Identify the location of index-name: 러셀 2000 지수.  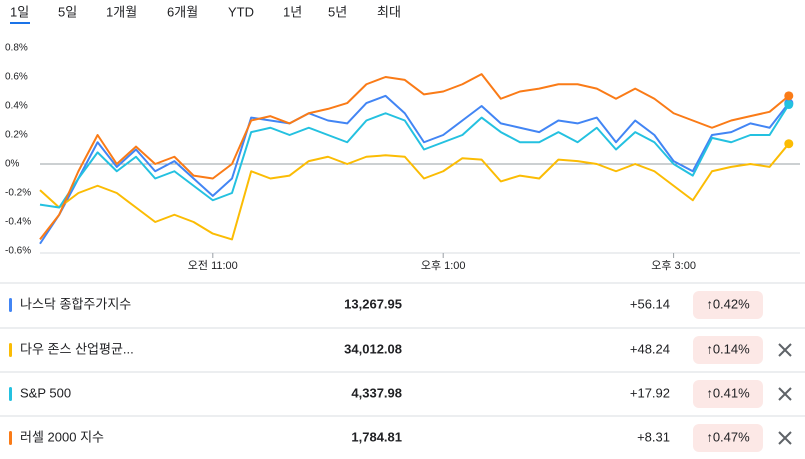
(62, 436).